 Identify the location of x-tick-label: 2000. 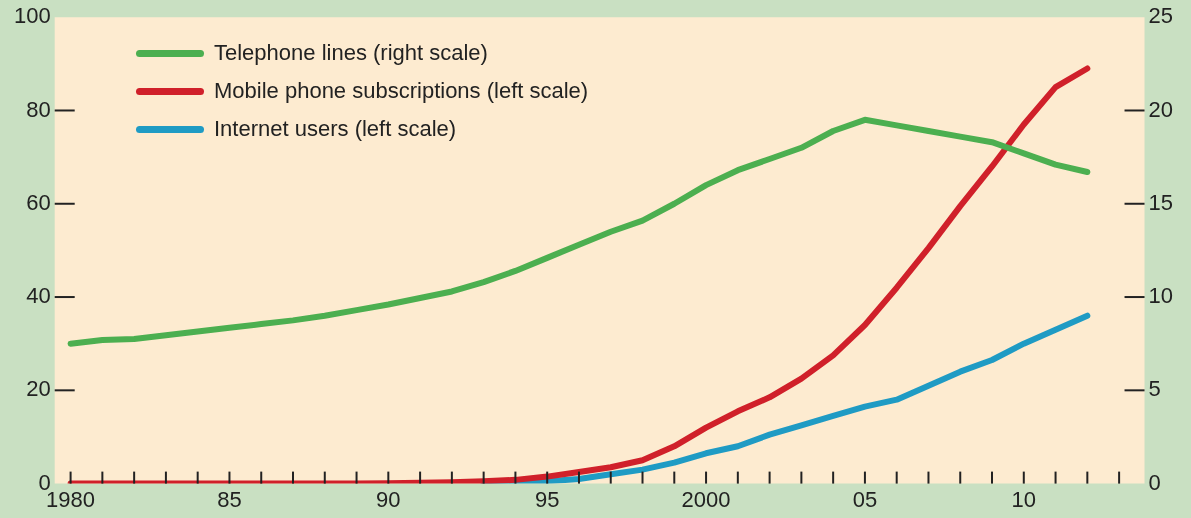
(706, 499).